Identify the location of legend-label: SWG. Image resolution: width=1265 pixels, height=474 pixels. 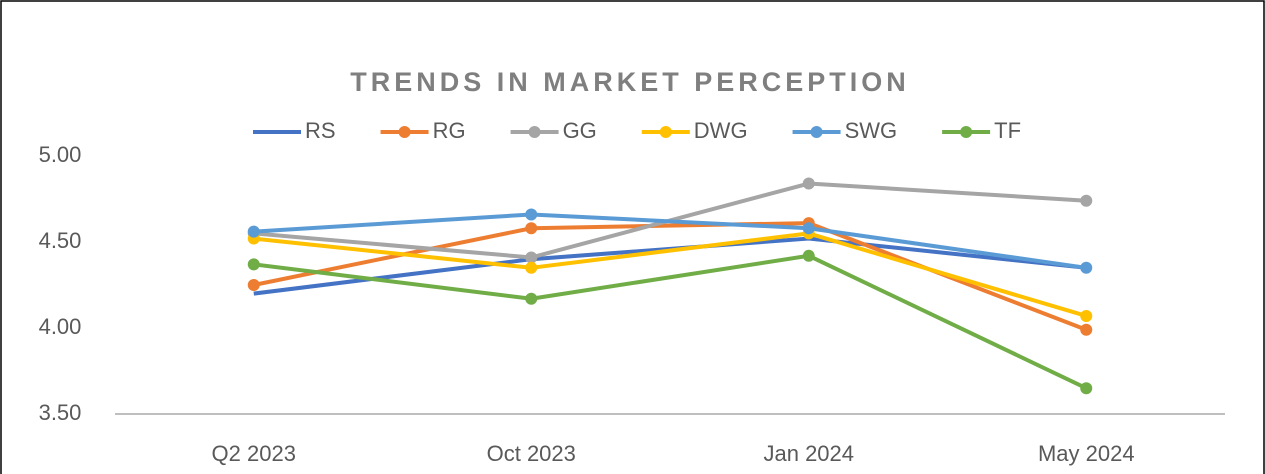
(871, 130).